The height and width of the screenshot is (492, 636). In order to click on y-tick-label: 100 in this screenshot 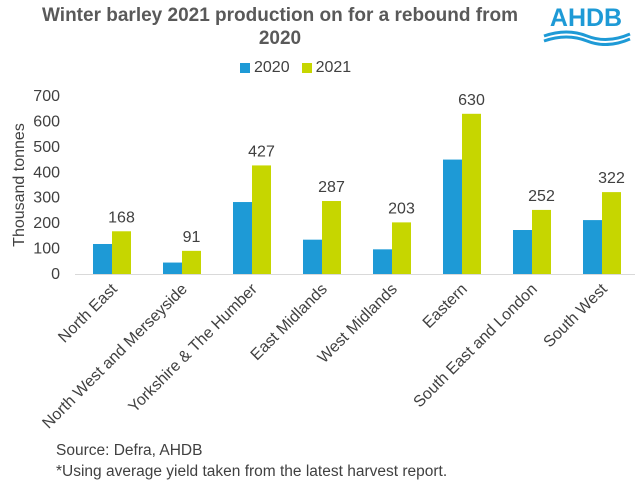, I will do `click(46, 249)`.